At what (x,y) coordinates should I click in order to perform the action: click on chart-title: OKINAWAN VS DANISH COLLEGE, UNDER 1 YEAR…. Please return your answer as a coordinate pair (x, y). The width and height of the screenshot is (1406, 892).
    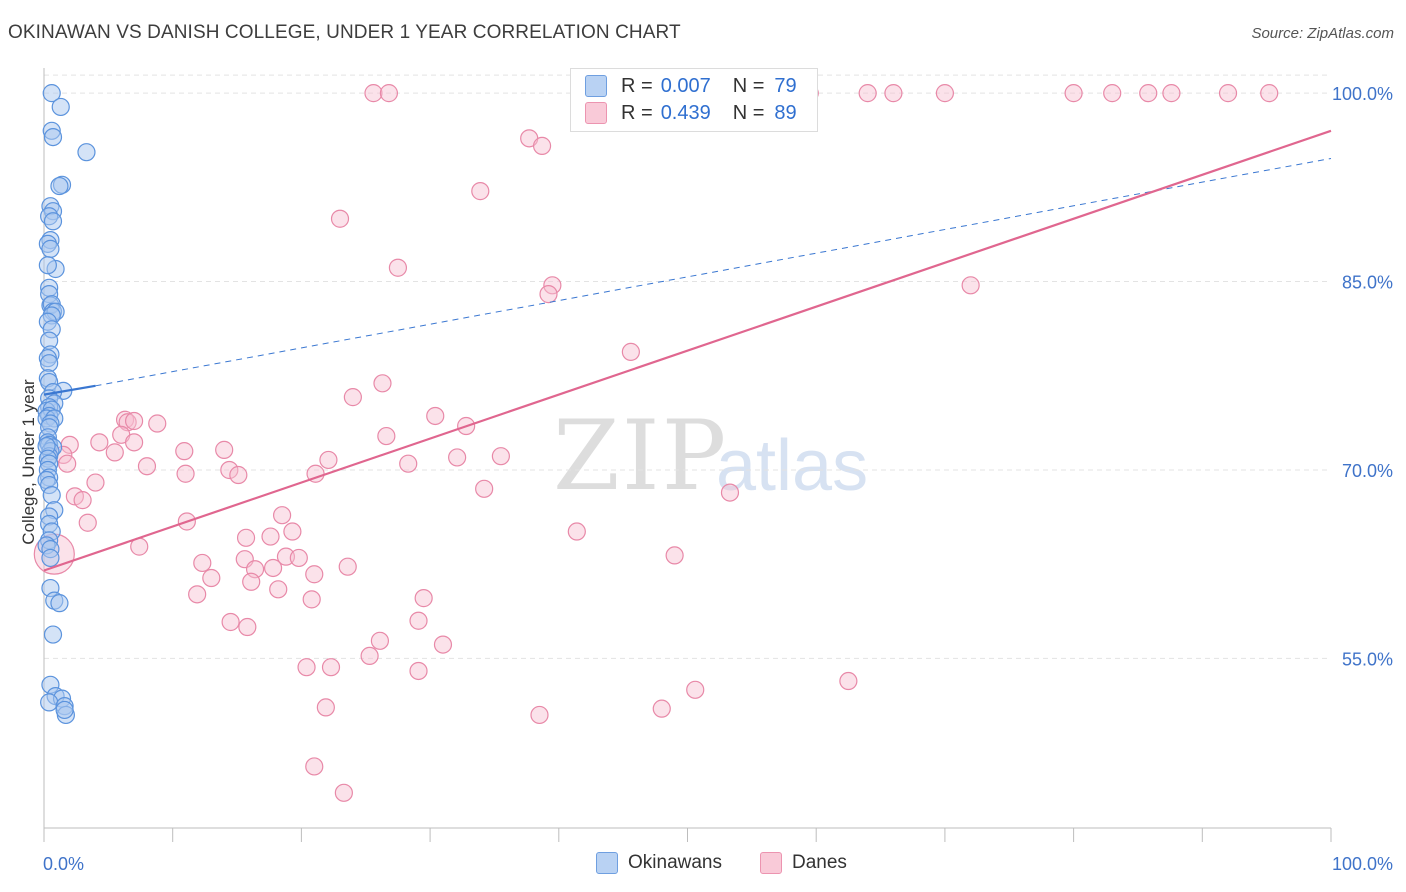
    Looking at the image, I should click on (344, 32).